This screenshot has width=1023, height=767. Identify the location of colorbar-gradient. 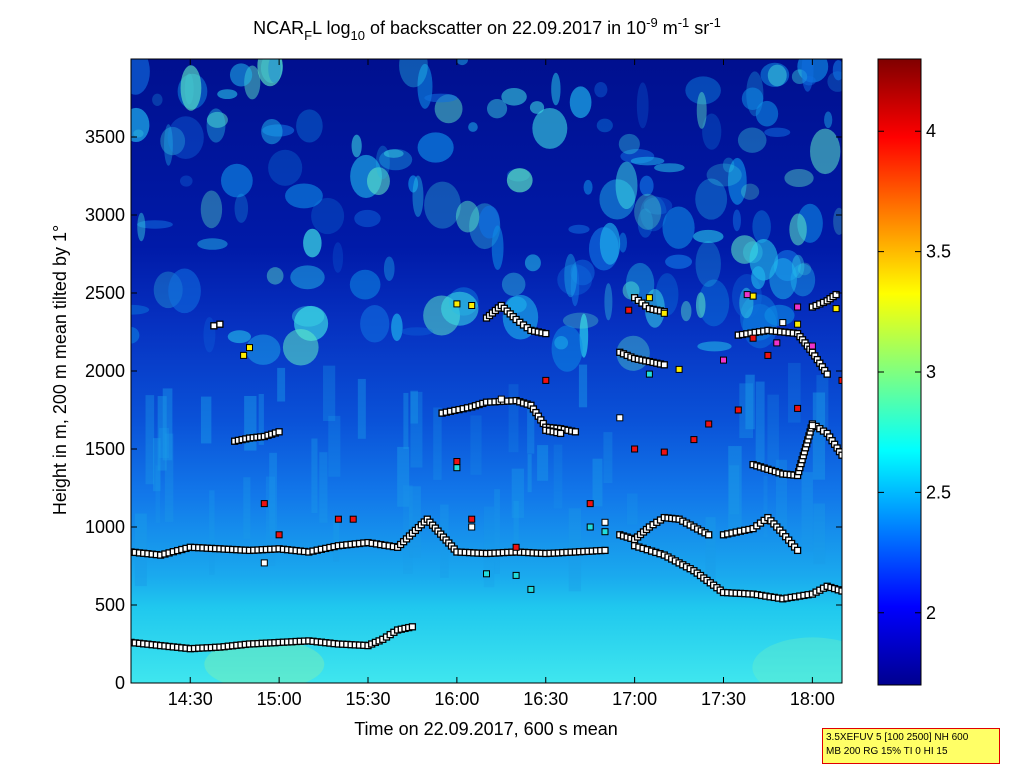
(899, 372).